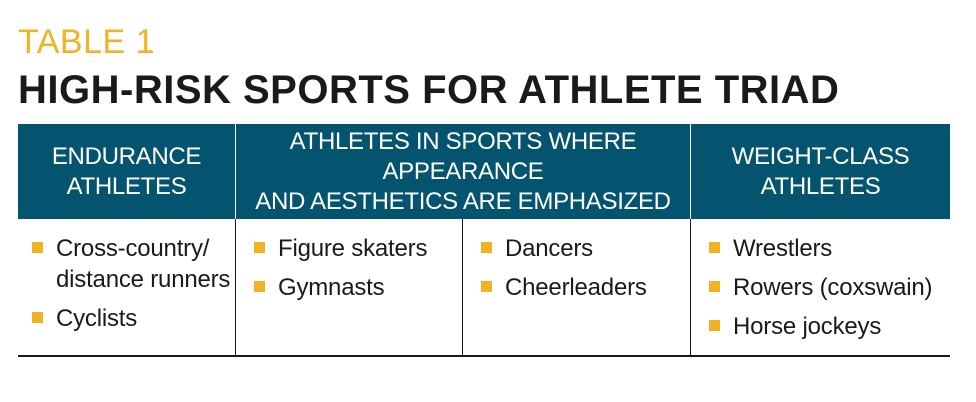 The image size is (976, 402). What do you see at coordinates (463, 201) in the screenshot?
I see `header-line: AND AESTHETICS ARE EMPHASIZED` at bounding box center [463, 201].